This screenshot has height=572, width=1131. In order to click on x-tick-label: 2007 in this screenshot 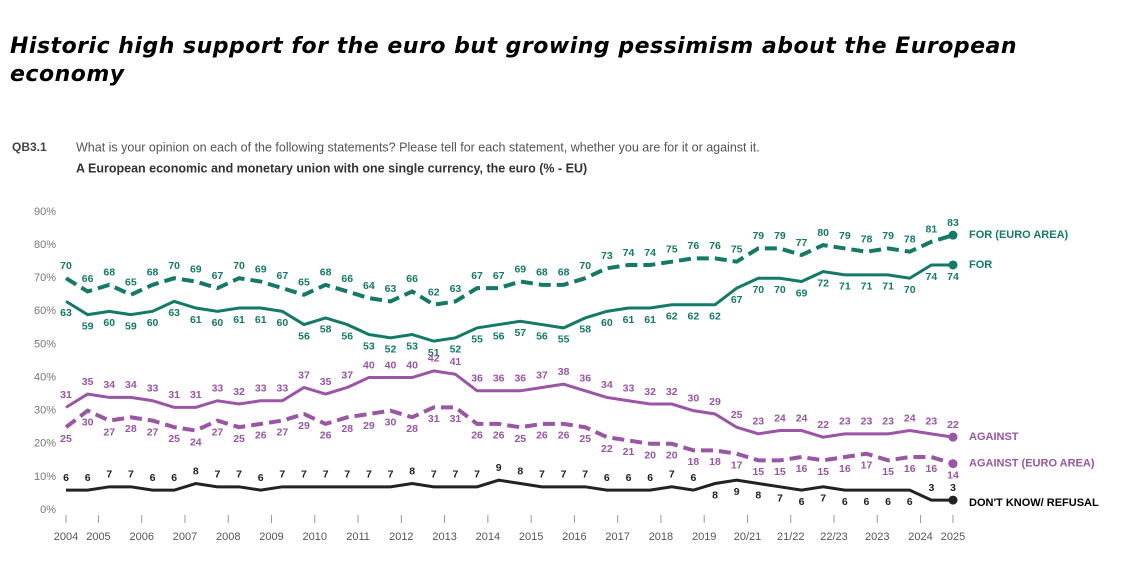, I will do `click(185, 537)`.